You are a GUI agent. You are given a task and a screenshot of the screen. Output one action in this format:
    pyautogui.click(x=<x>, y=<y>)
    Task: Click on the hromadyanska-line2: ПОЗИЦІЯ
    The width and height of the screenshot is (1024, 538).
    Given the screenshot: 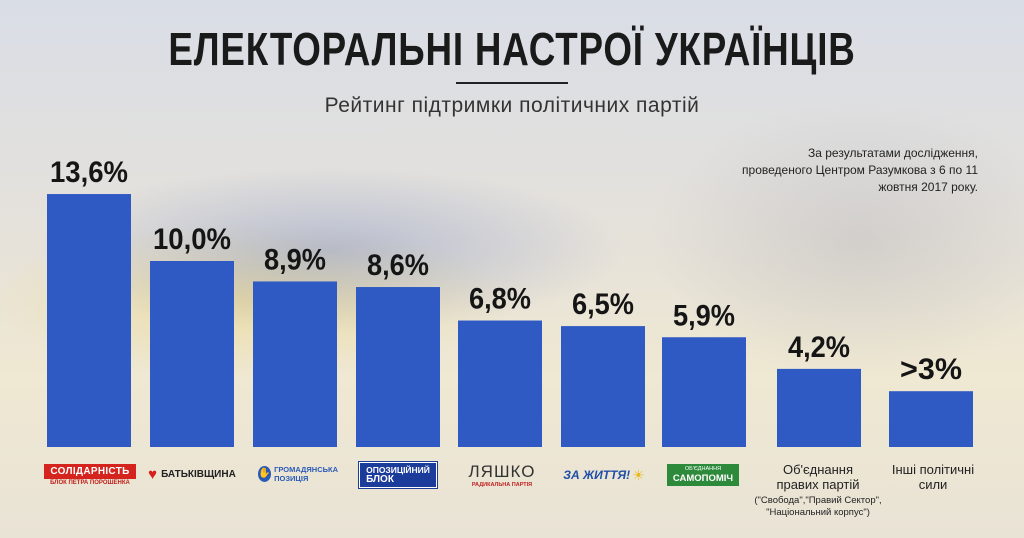 What is the action you would take?
    pyautogui.click(x=291, y=478)
    